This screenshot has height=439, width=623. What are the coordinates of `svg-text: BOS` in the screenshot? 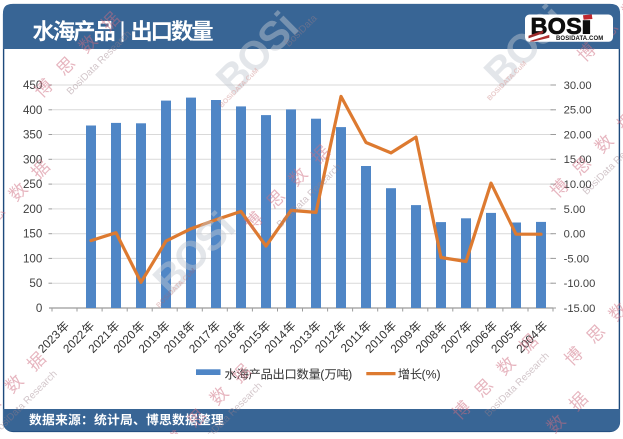 It's located at (557, 26).